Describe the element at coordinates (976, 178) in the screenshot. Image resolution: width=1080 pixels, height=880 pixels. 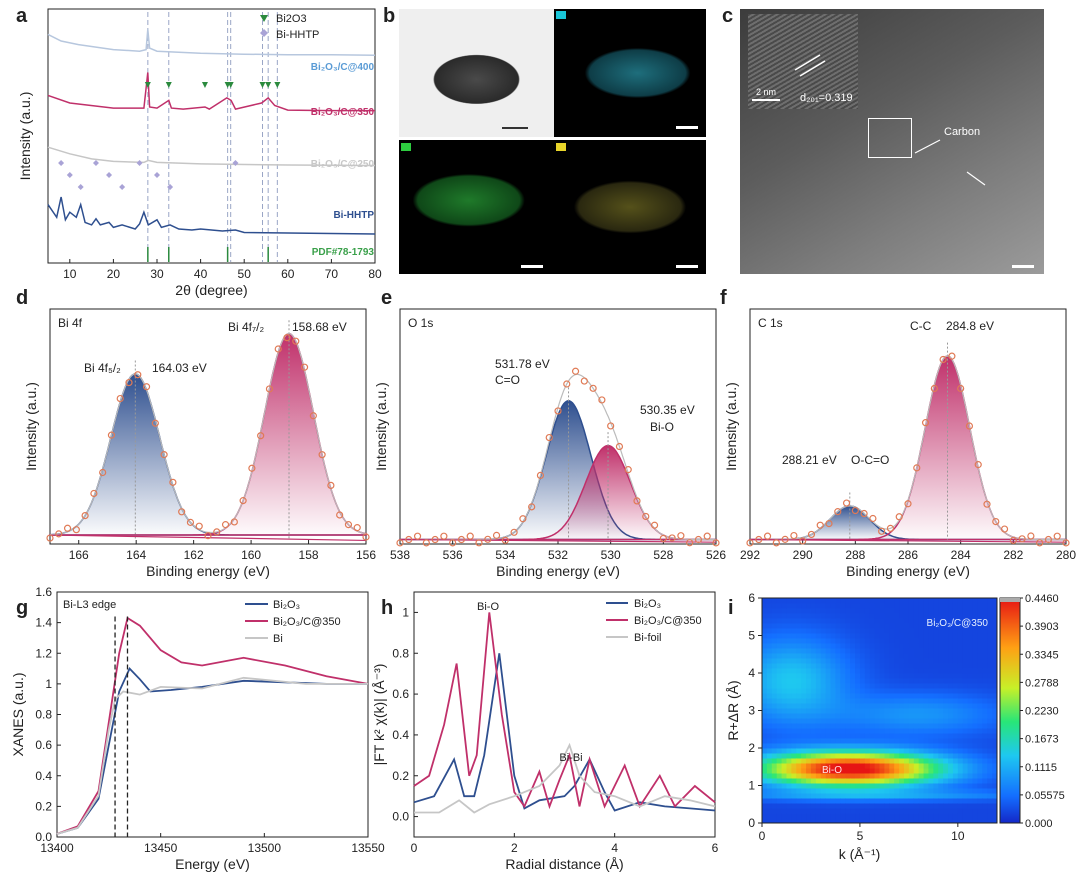
I see `carbon-arrow` at that location.